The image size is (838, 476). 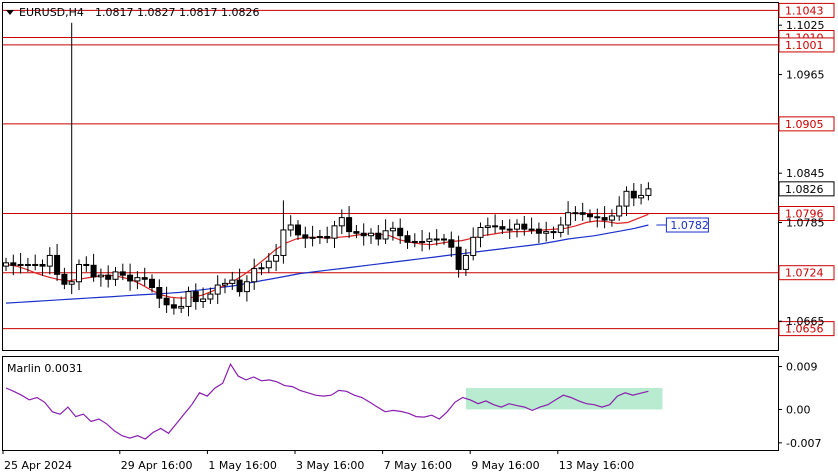 I want to click on level-label: 1.0656, so click(x=804, y=329).